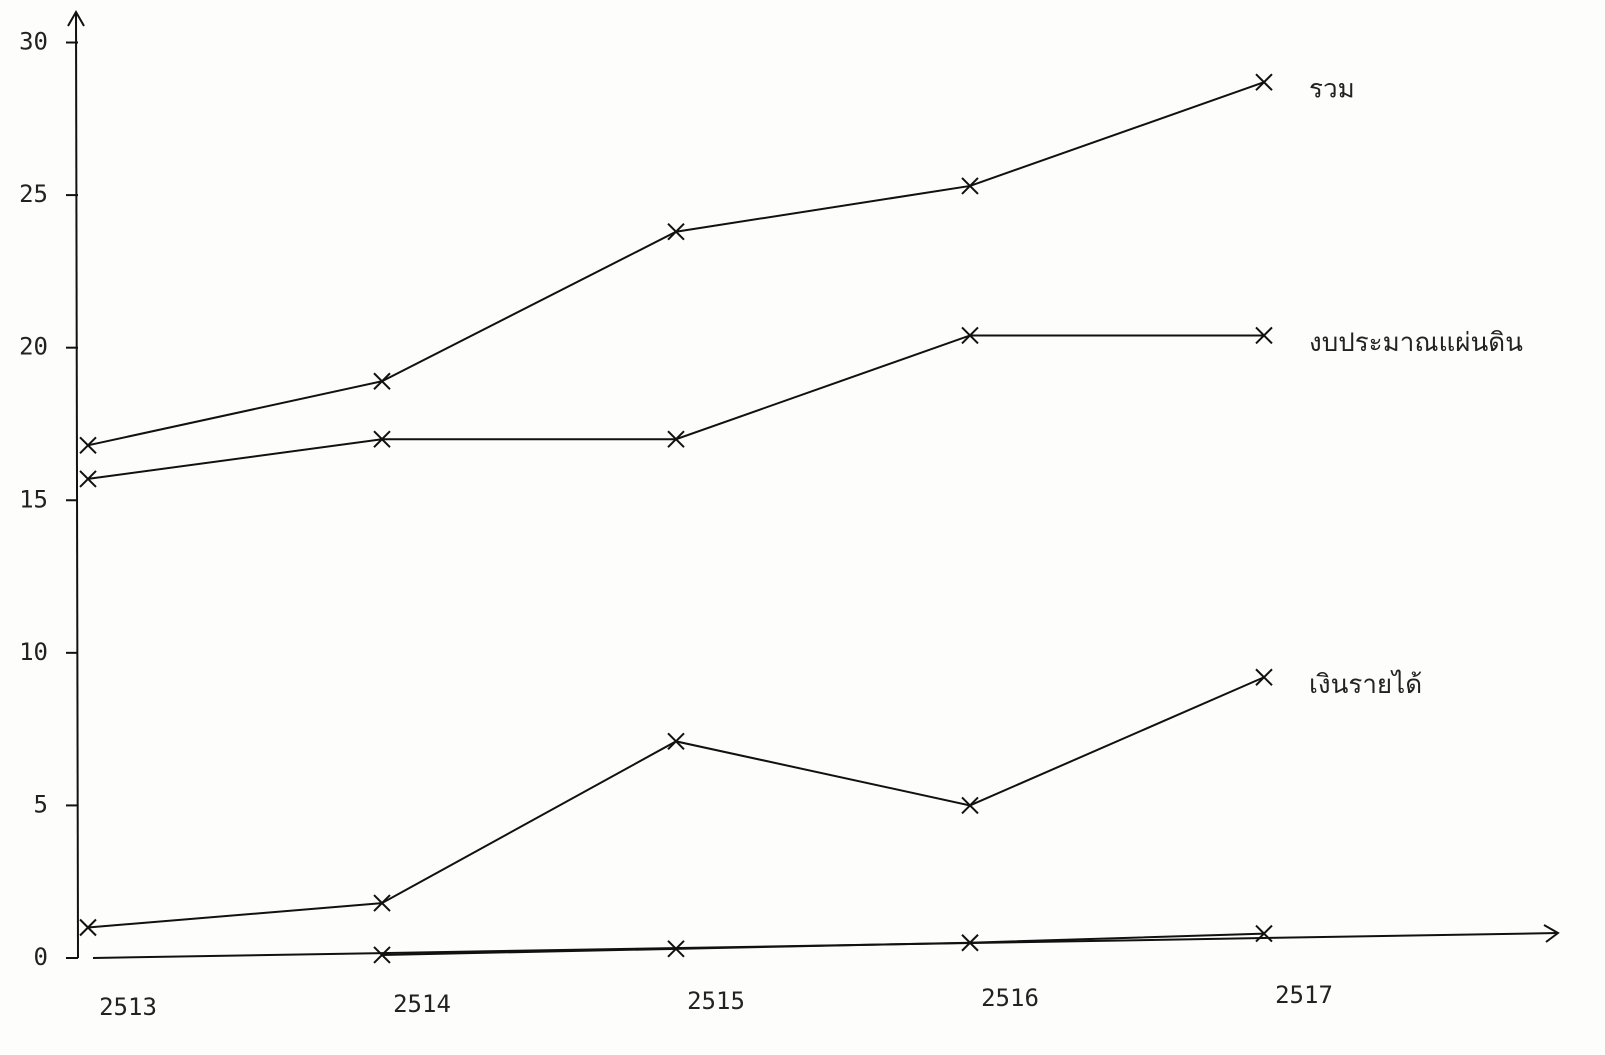  I want to click on y-tick-label: 25, so click(33, 194).